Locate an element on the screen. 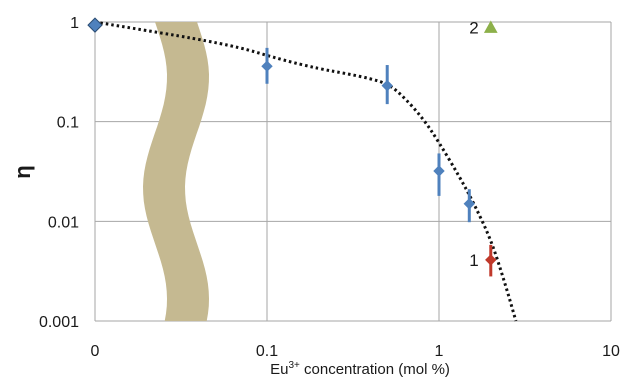  axis-break-band is located at coordinates (176, 171).